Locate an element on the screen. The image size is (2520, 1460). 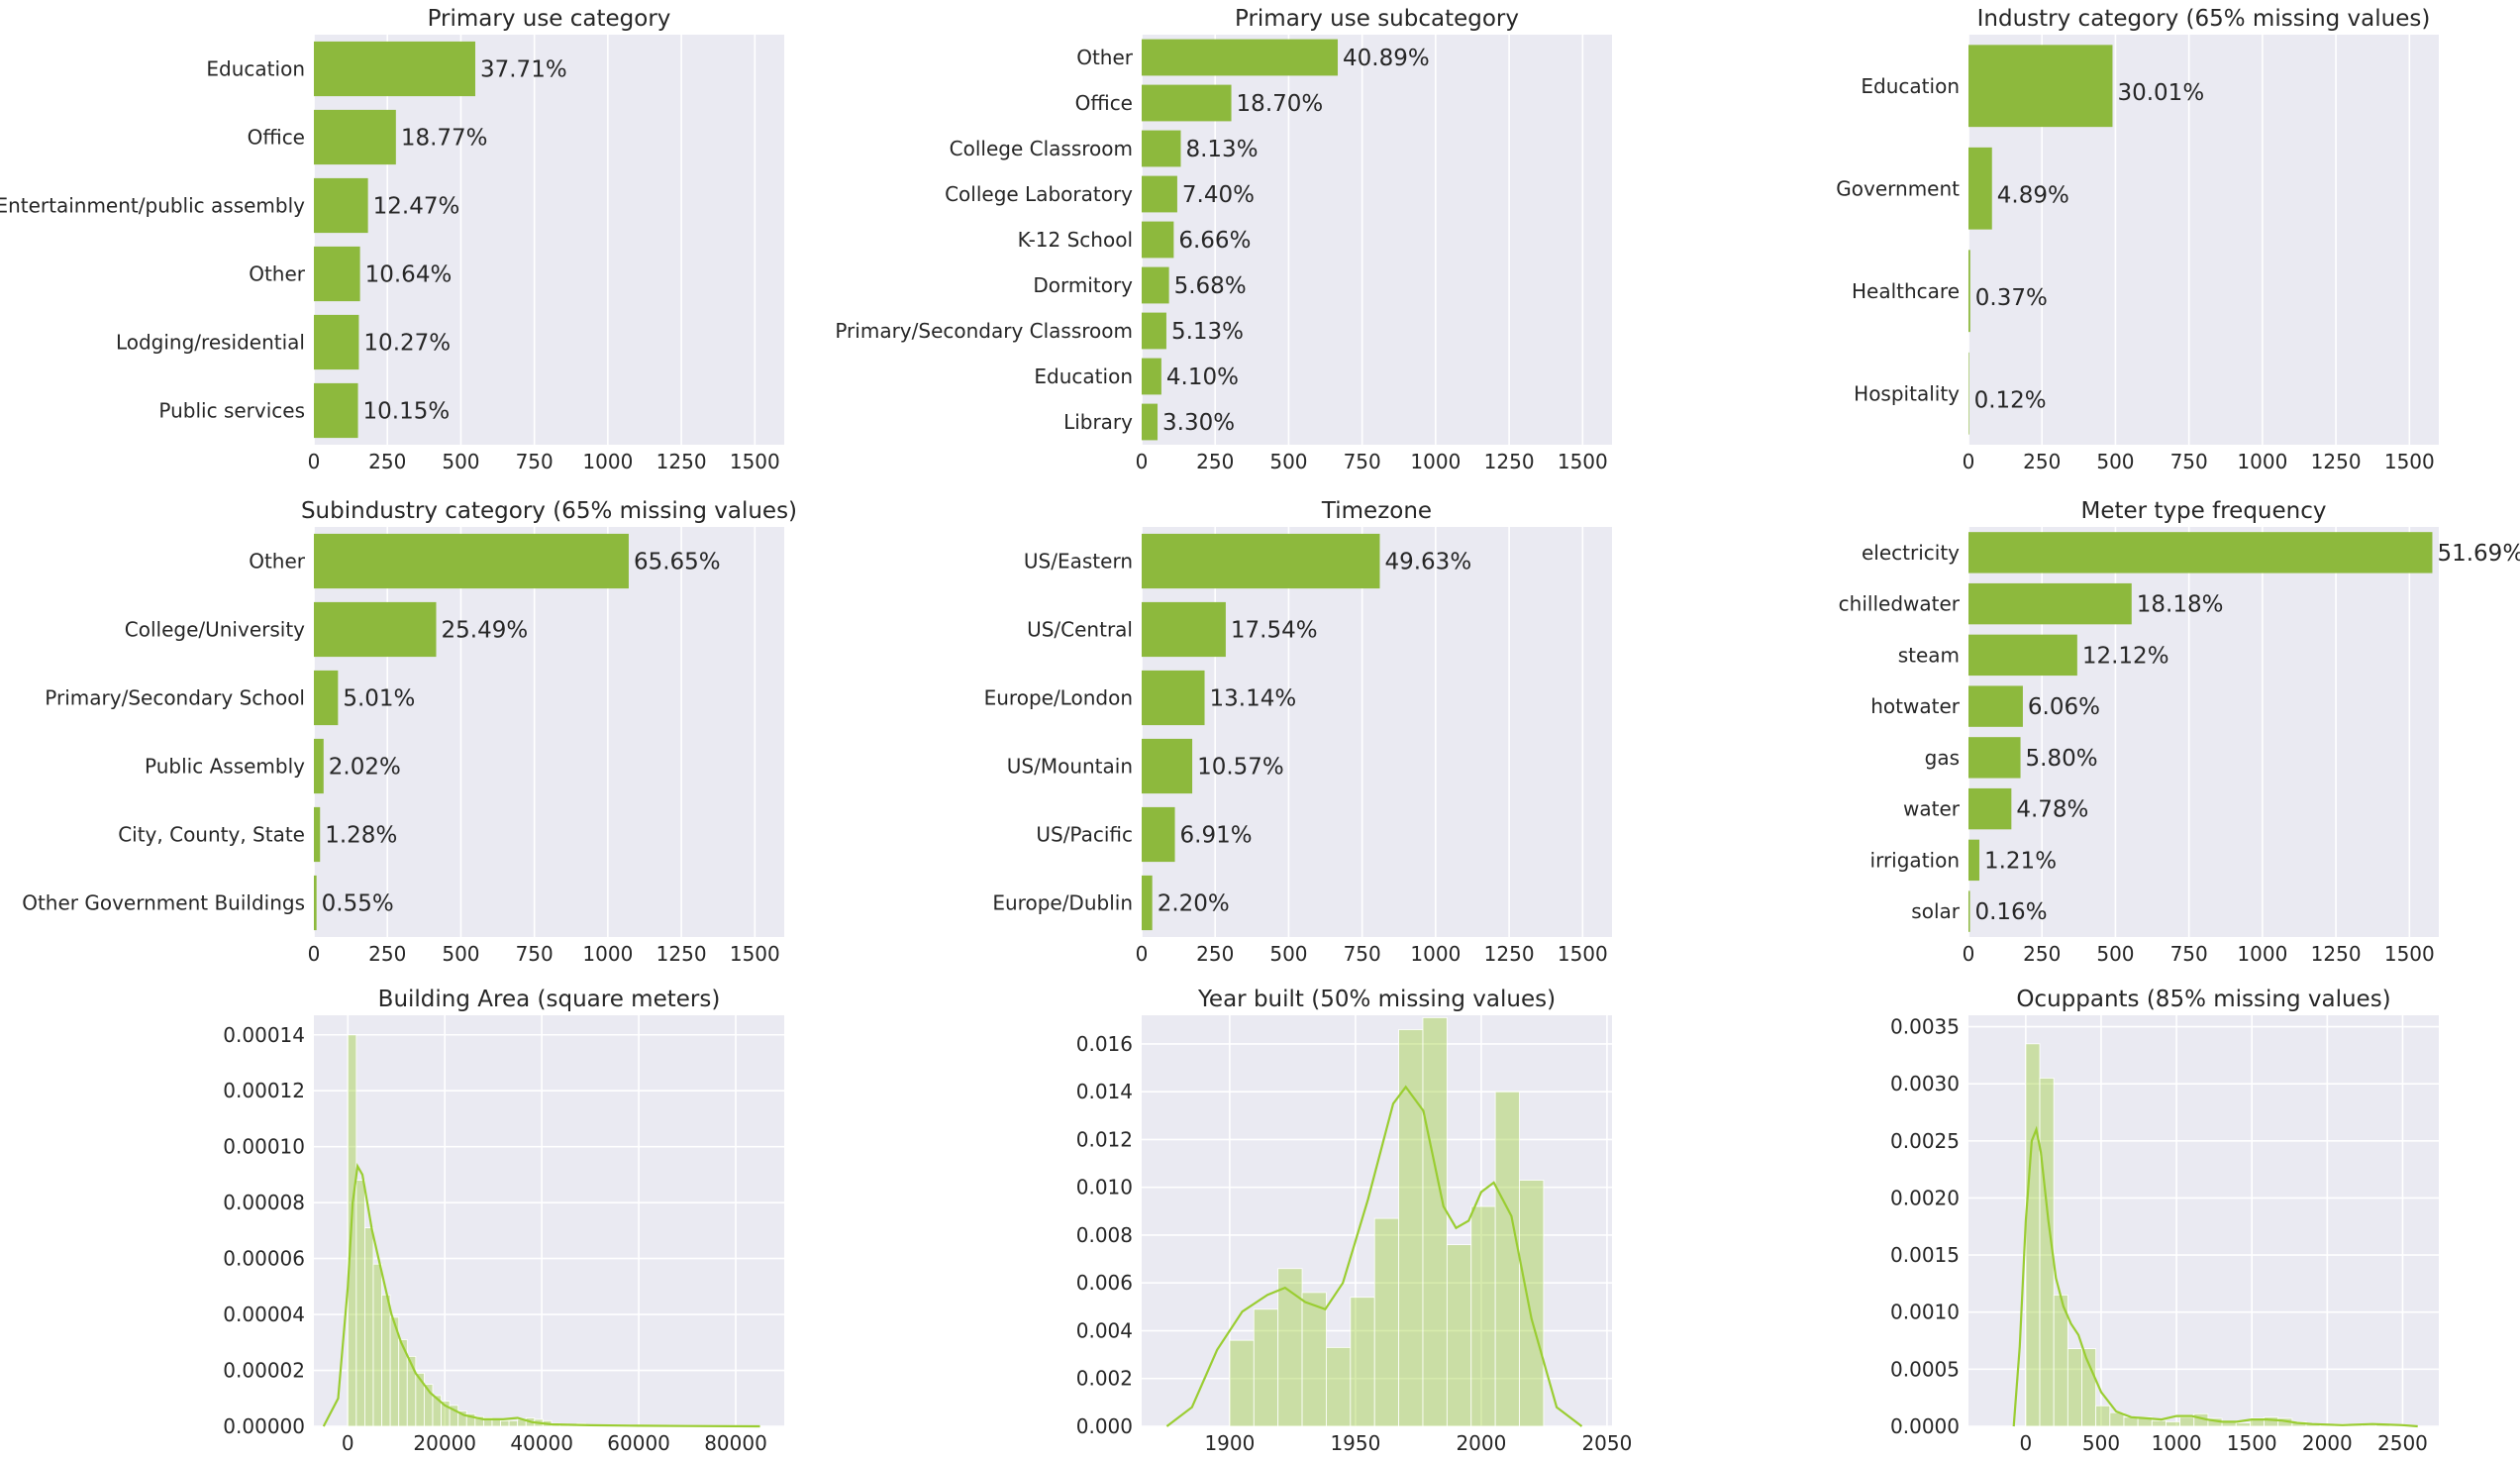
y-tick-label: 0.012 is located at coordinates (1104, 1139).